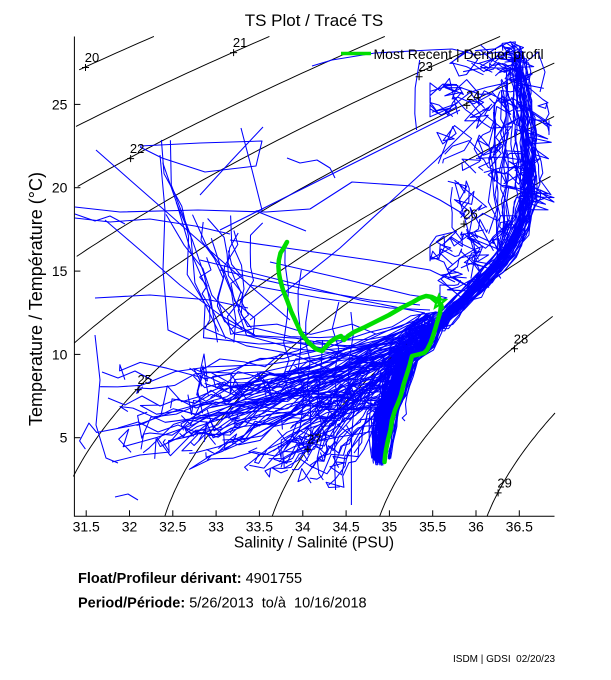  Describe the element at coordinates (172, 527) in the screenshot. I see `svg-text: 32.5` at that location.